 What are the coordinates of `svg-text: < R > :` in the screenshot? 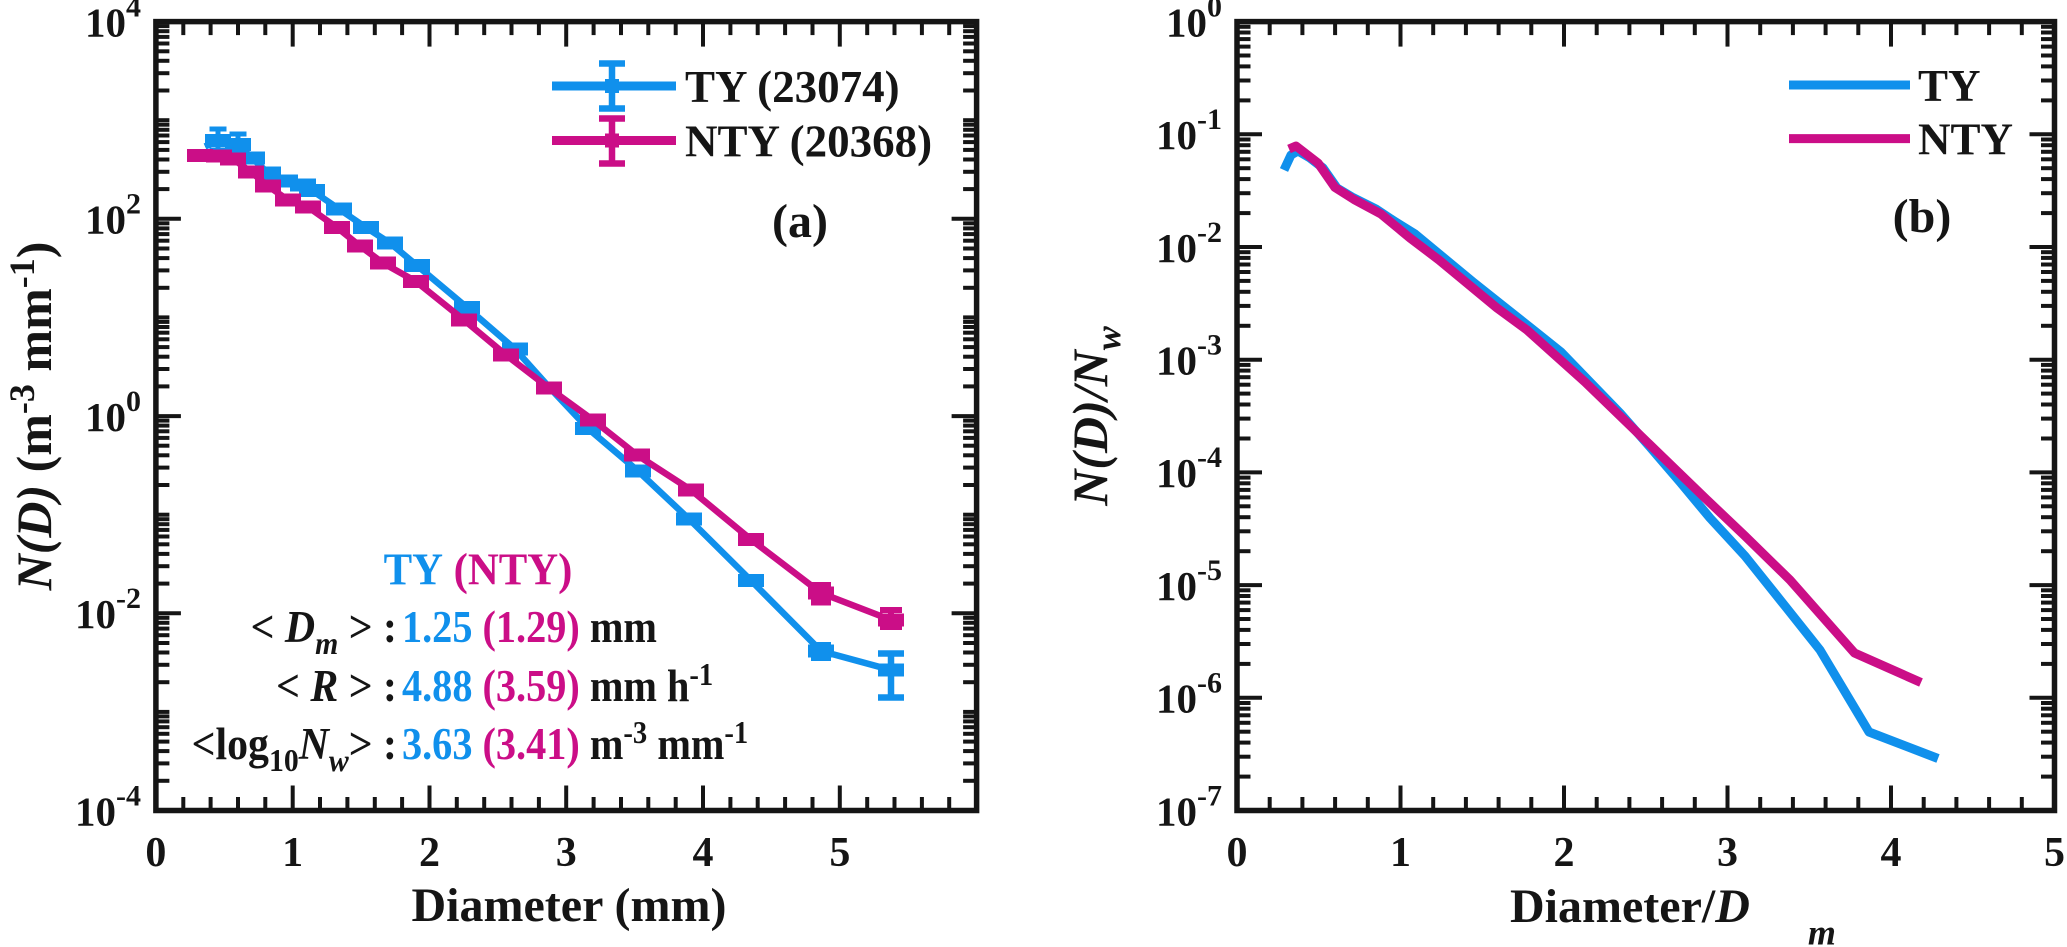 It's located at (336, 687).